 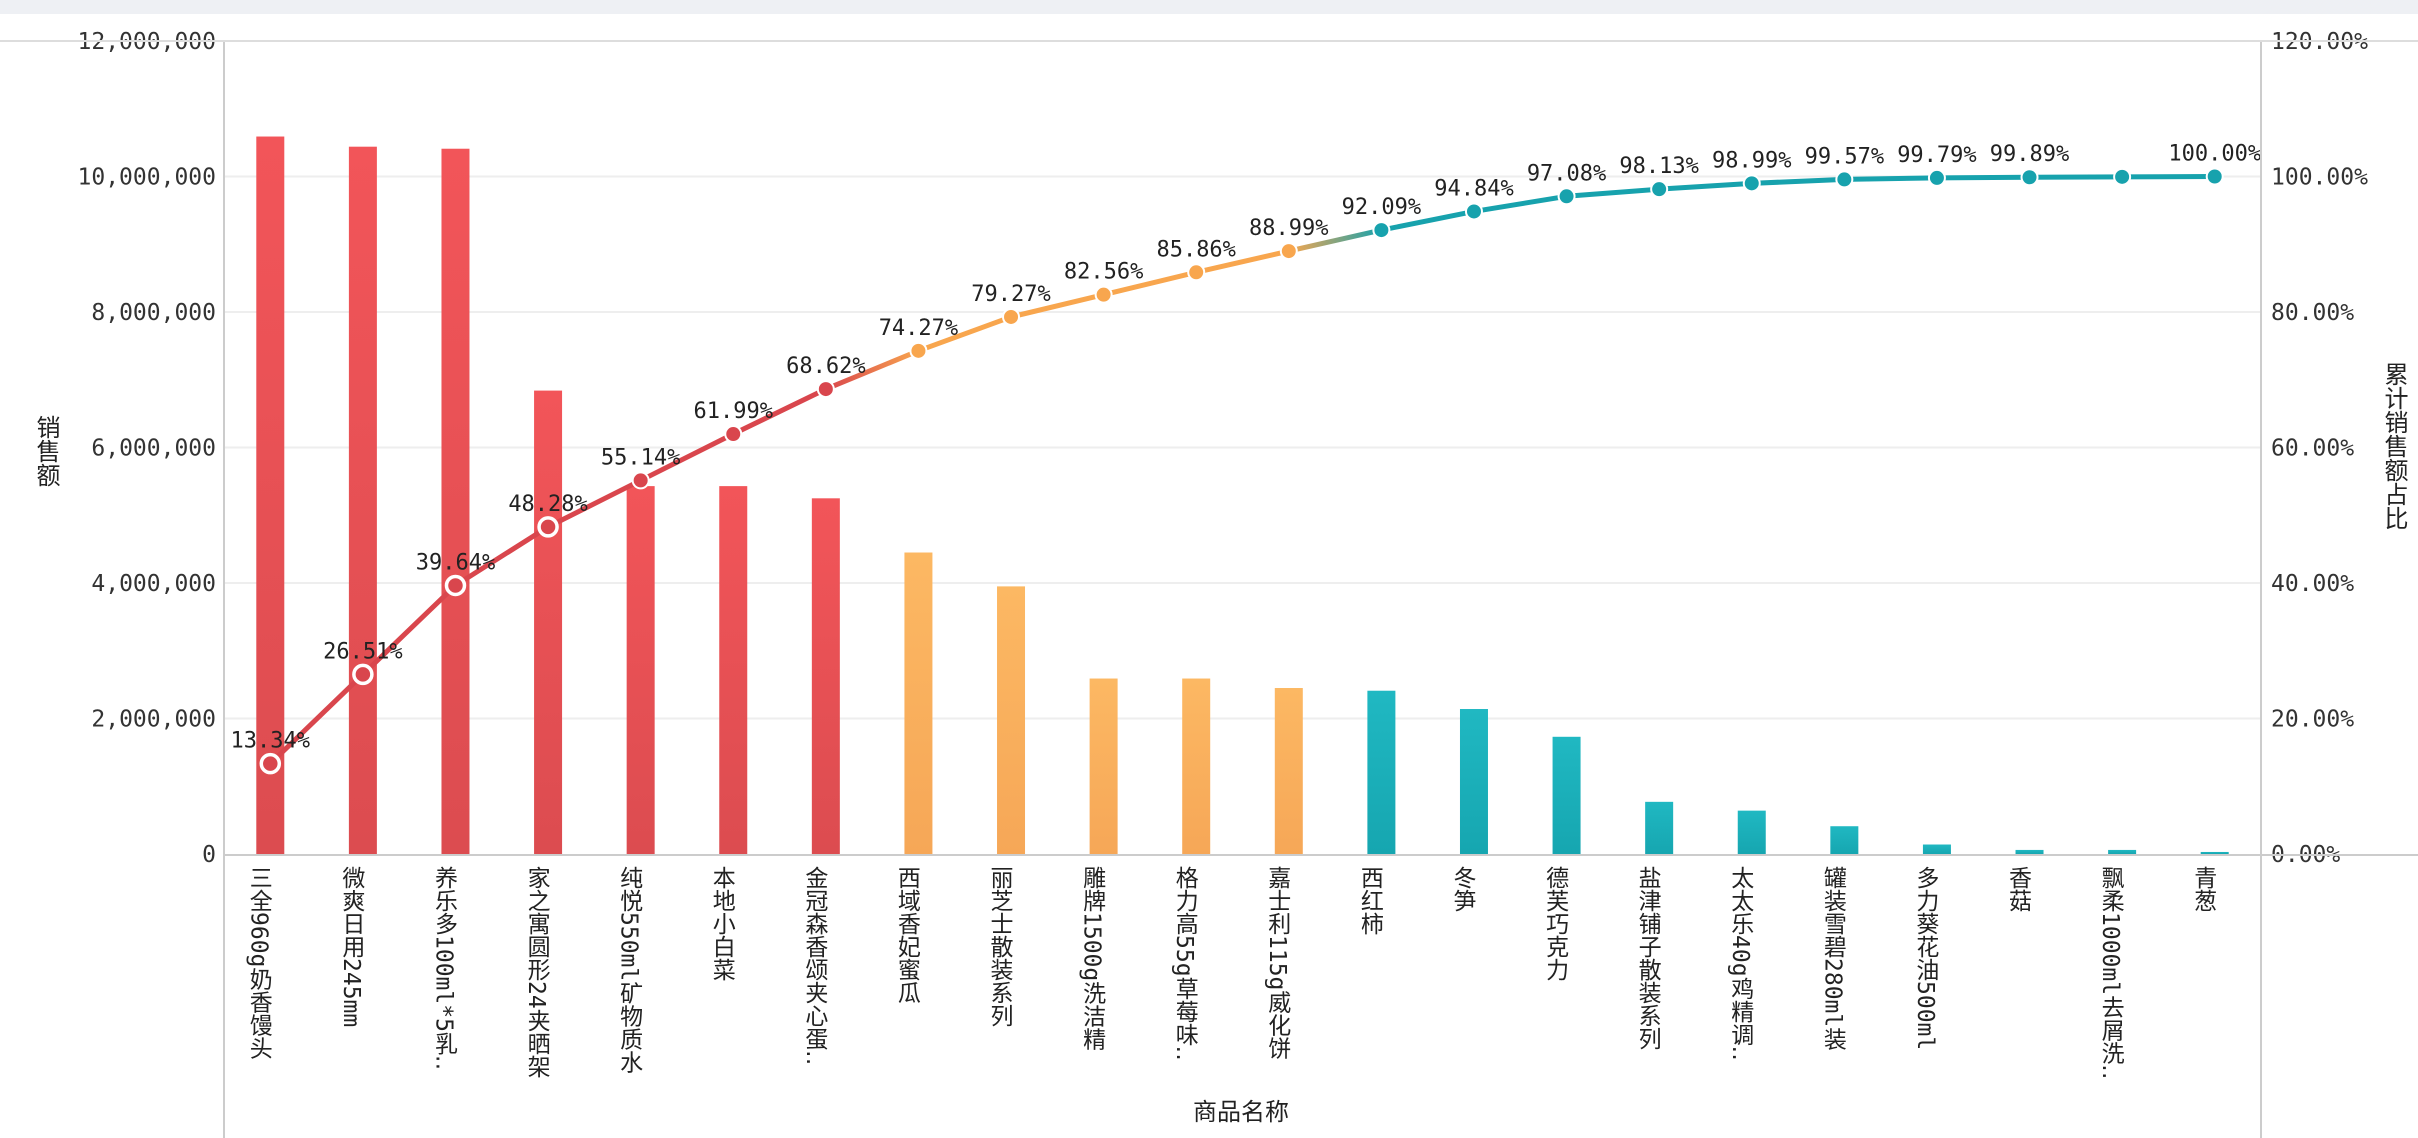 I want to click on y-axis-title: 销售额, so click(x=46, y=451).